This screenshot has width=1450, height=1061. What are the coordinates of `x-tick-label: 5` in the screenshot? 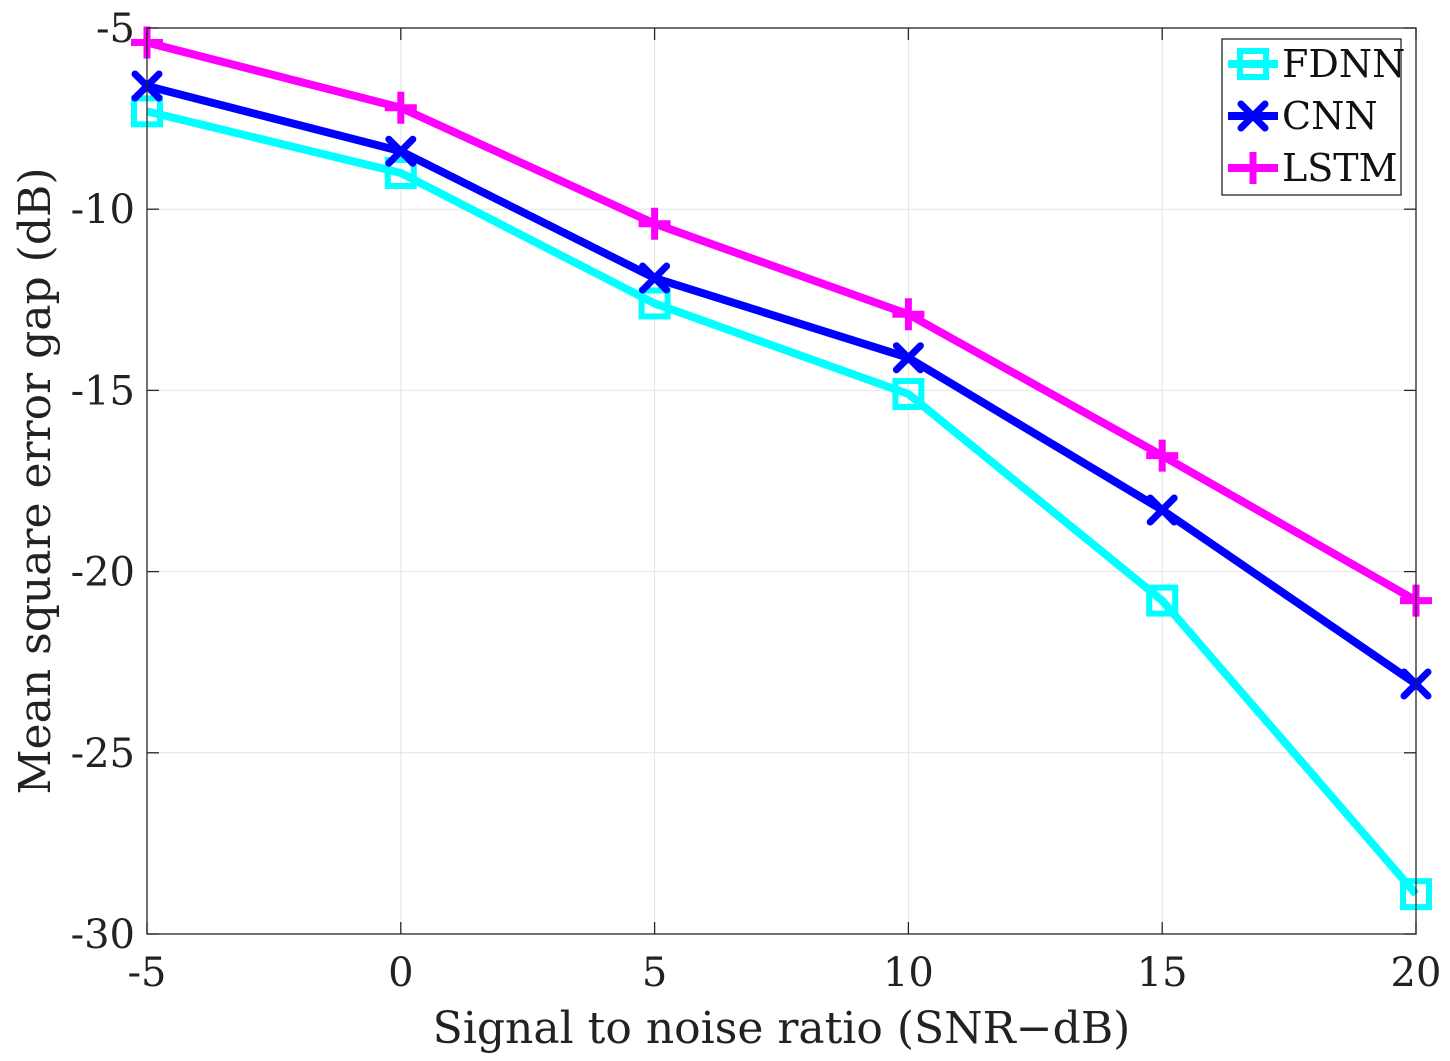 It's located at (654, 973).